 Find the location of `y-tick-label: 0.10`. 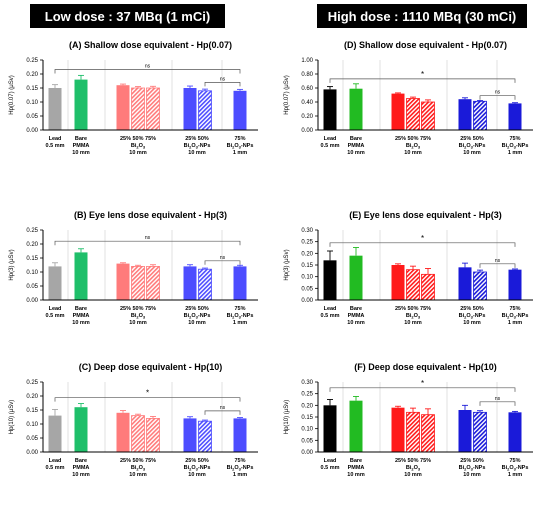

y-tick-label: 0.10 is located at coordinates (307, 278).